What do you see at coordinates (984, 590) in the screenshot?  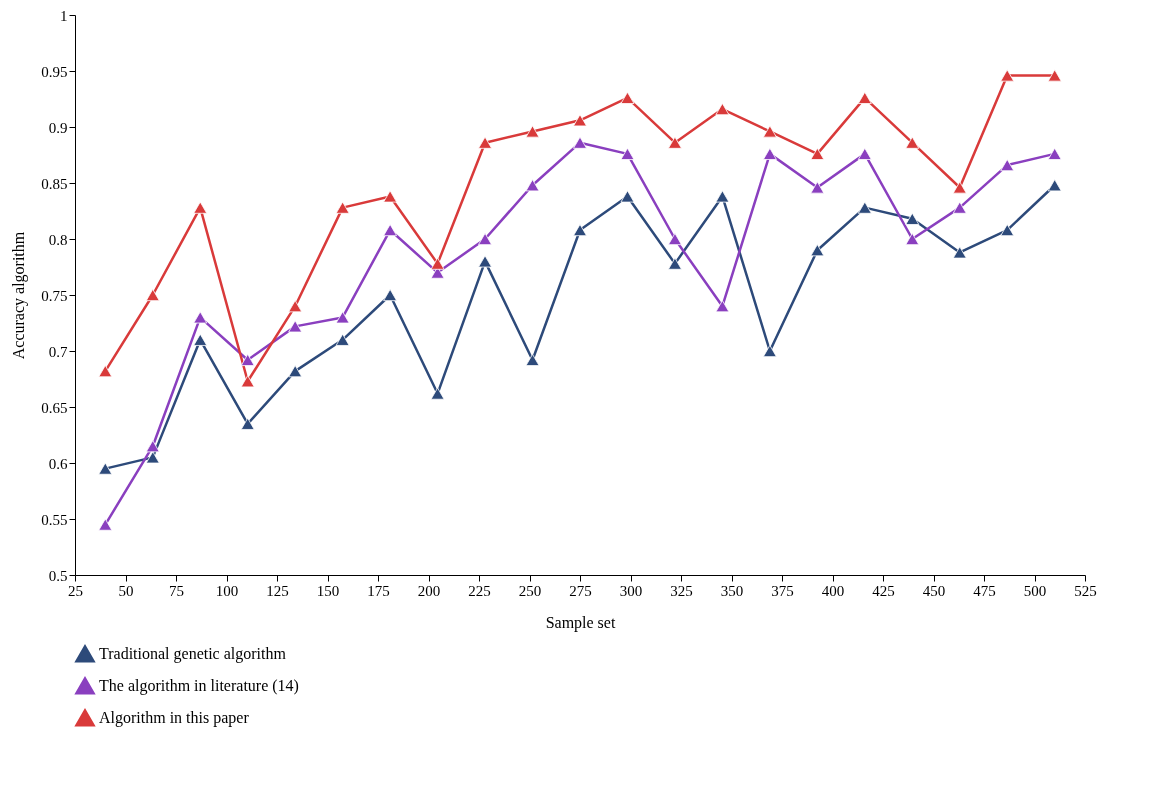 I see `x-tick-label: 475` at bounding box center [984, 590].